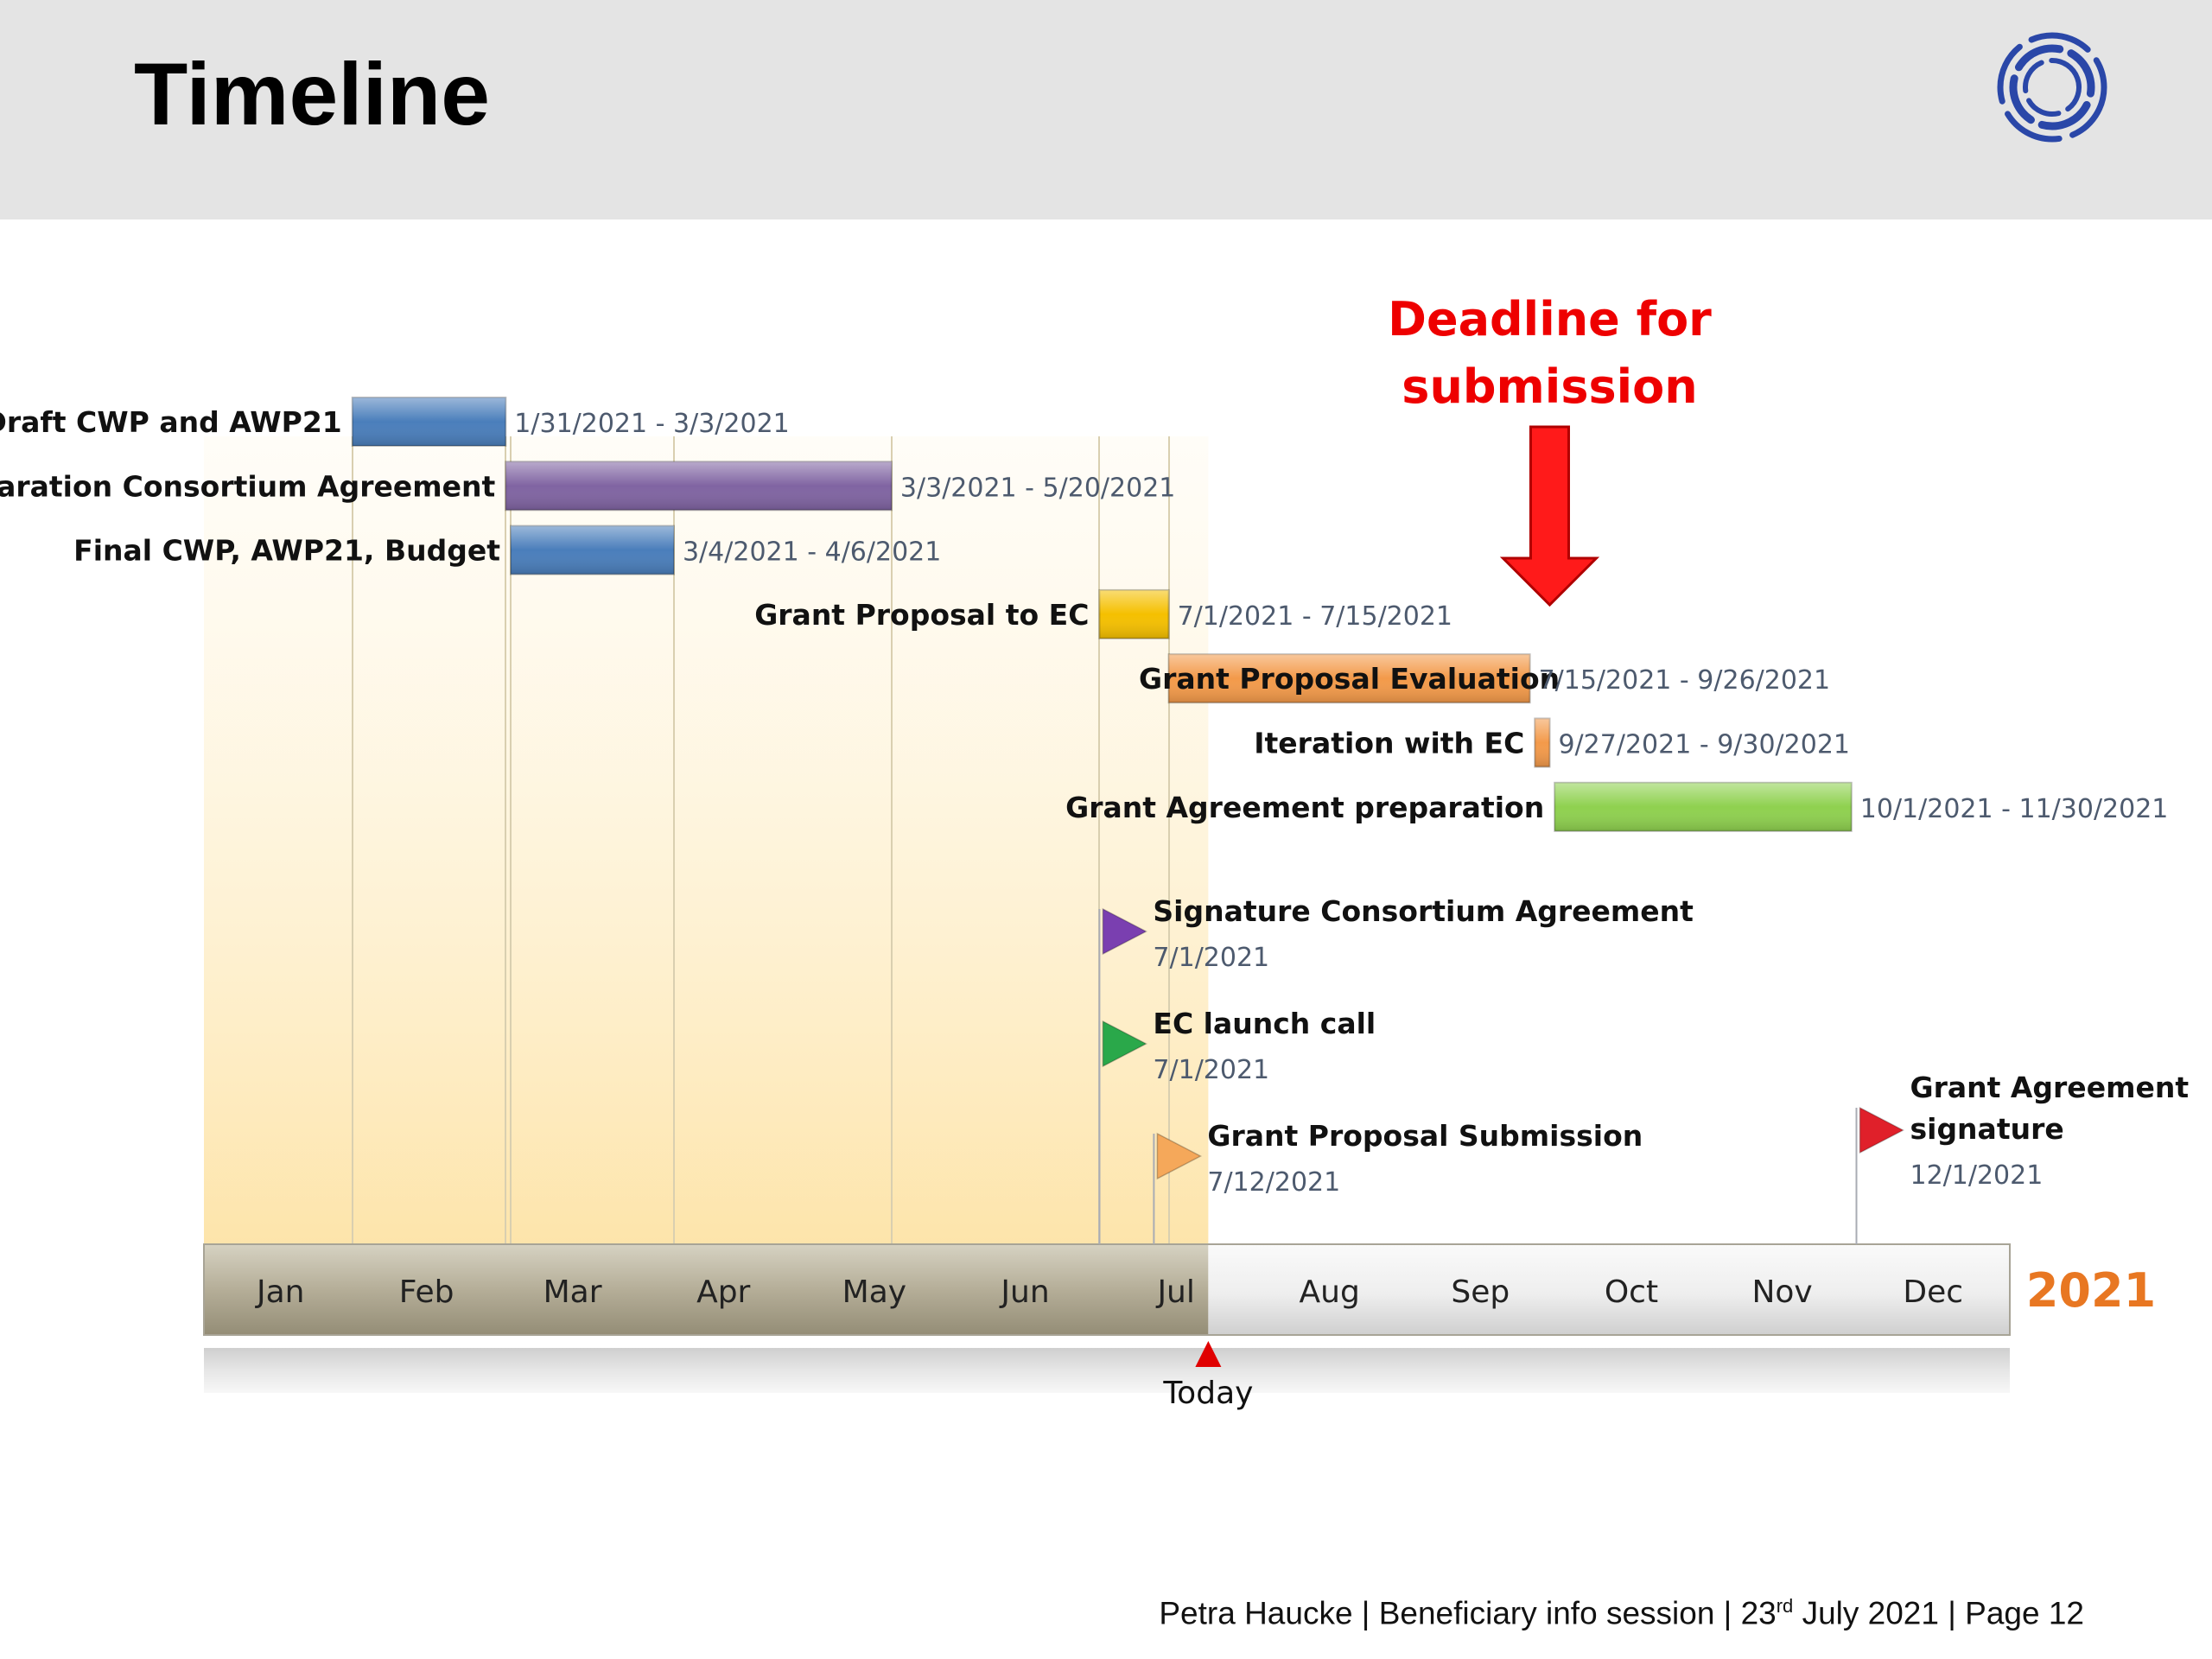 This screenshot has height=1659, width=2212. What do you see at coordinates (1207, 1393) in the screenshot?
I see `today-label: Today` at bounding box center [1207, 1393].